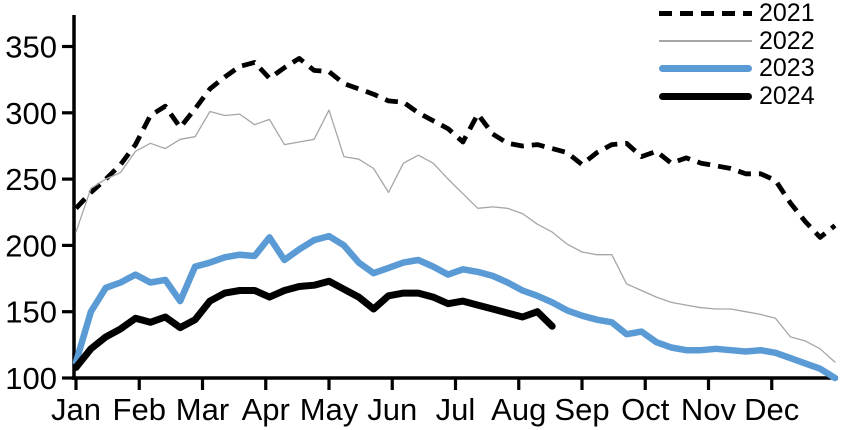 The image size is (852, 430). I want to click on legend-entry-2023: 2023, so click(755, 69).